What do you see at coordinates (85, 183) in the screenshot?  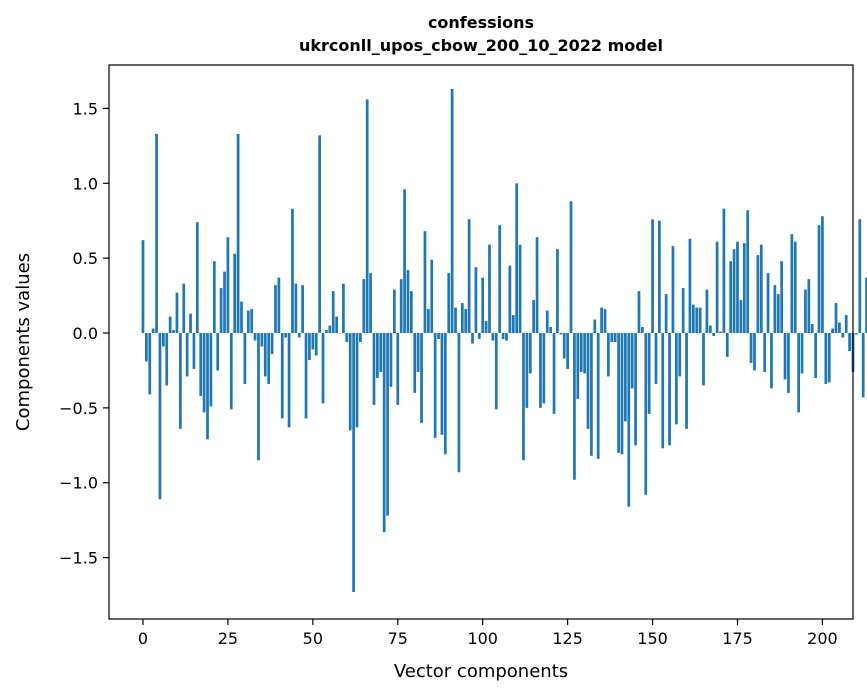 I see `y-tick-label: 1.0` at bounding box center [85, 183].